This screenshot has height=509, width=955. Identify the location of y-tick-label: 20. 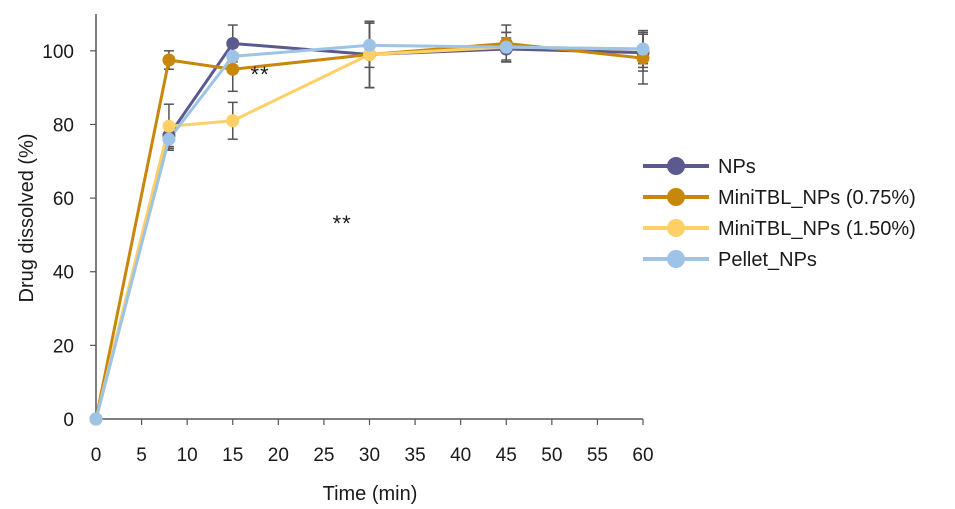
(63, 346).